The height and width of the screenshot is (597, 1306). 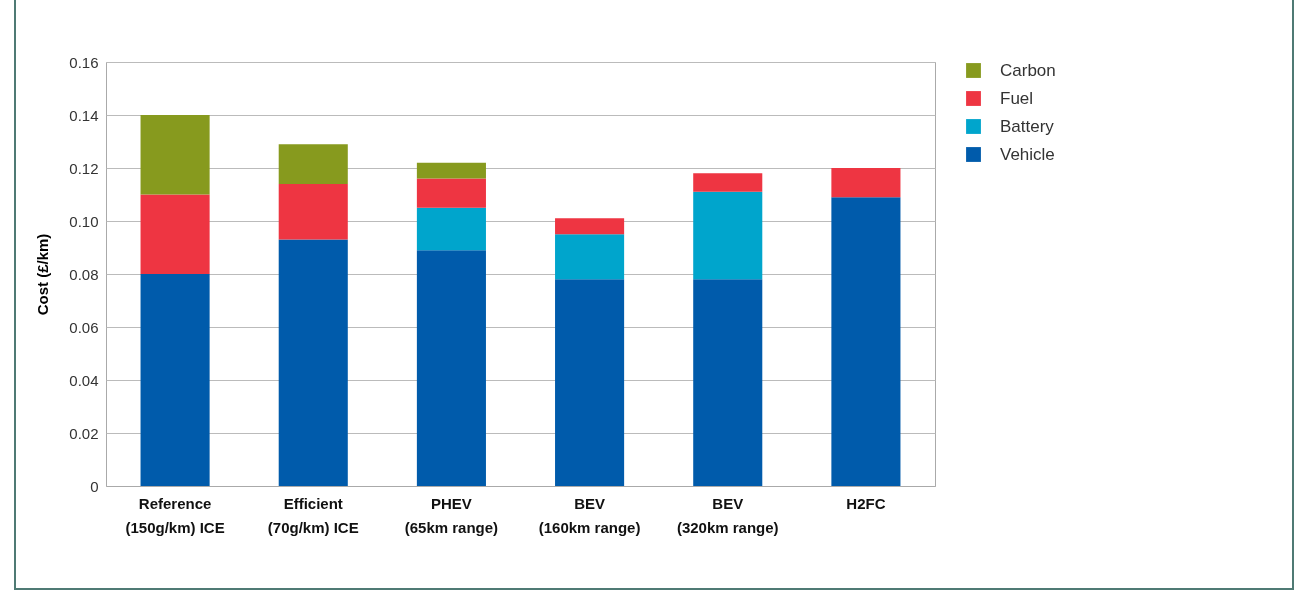 What do you see at coordinates (589, 515) in the screenshot?
I see `x-tick-label: BEV (160km range)` at bounding box center [589, 515].